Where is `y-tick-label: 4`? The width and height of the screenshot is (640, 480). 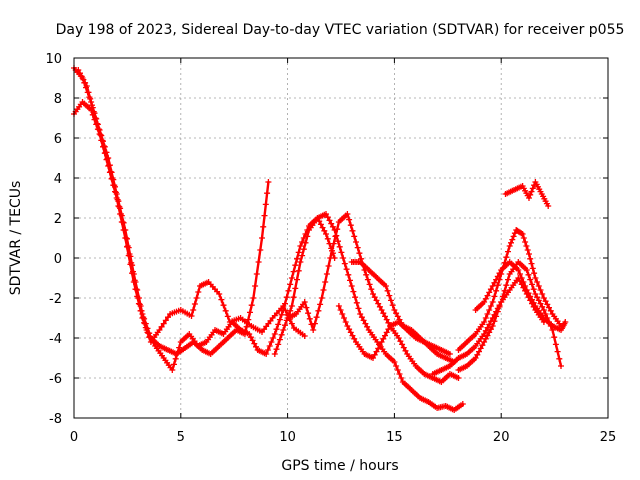 y-tick-label: 4 is located at coordinates (58, 179).